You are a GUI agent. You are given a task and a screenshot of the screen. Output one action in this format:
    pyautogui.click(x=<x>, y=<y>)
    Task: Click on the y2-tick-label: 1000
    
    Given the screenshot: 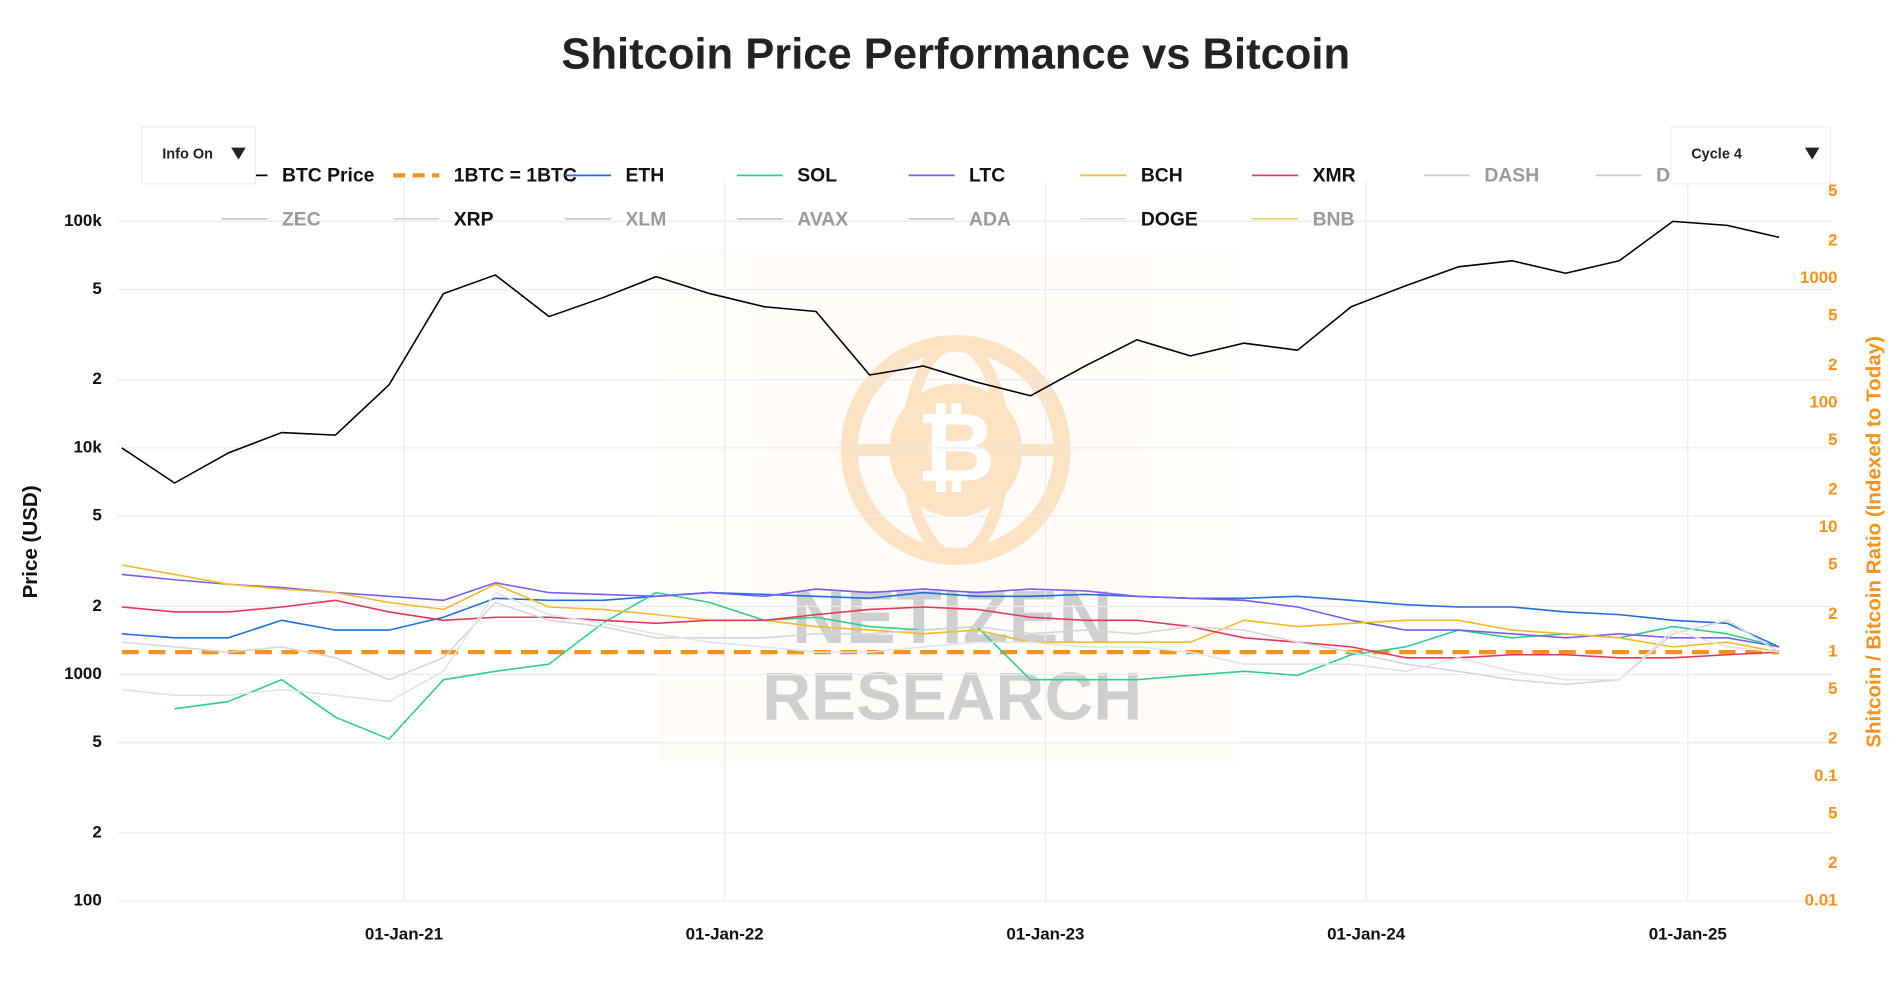 What is the action you would take?
    pyautogui.click(x=1819, y=277)
    